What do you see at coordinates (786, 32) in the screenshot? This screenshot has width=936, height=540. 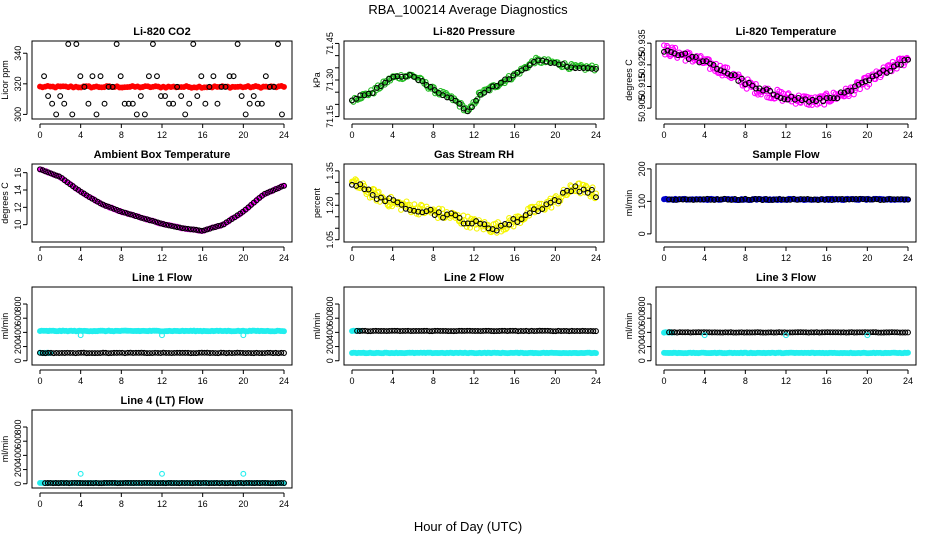 I see `panel-title: Li-820 Temperature` at bounding box center [786, 32].